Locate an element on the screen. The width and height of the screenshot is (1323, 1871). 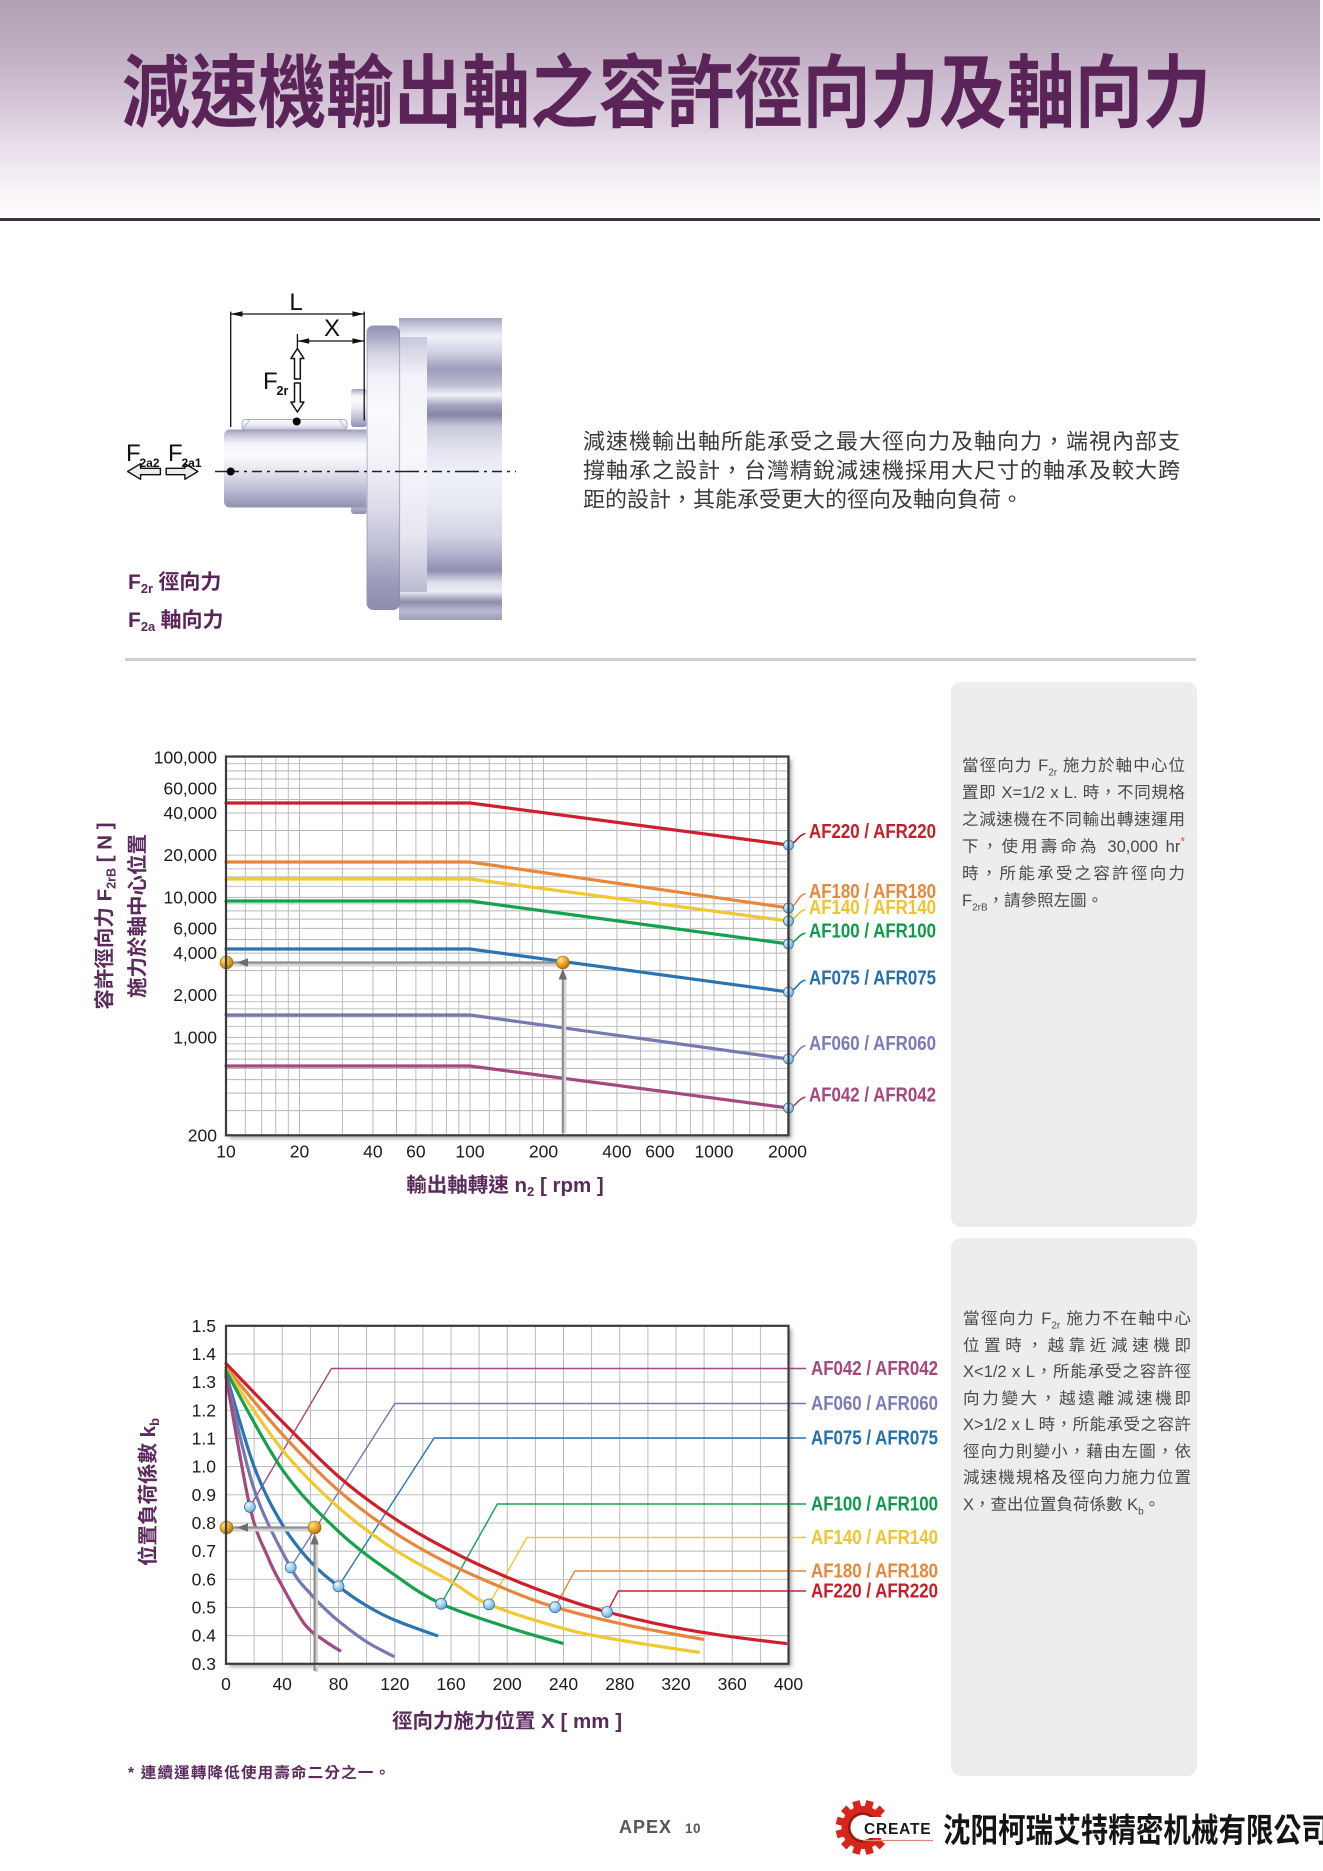
svg-text: 徑向力施力位置 X [ mm ] is located at coordinates (507, 1719).